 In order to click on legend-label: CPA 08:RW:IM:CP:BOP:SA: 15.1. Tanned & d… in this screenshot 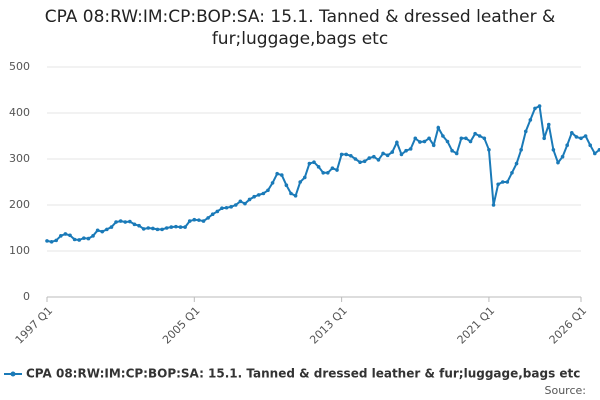, I will do `click(303, 374)`.